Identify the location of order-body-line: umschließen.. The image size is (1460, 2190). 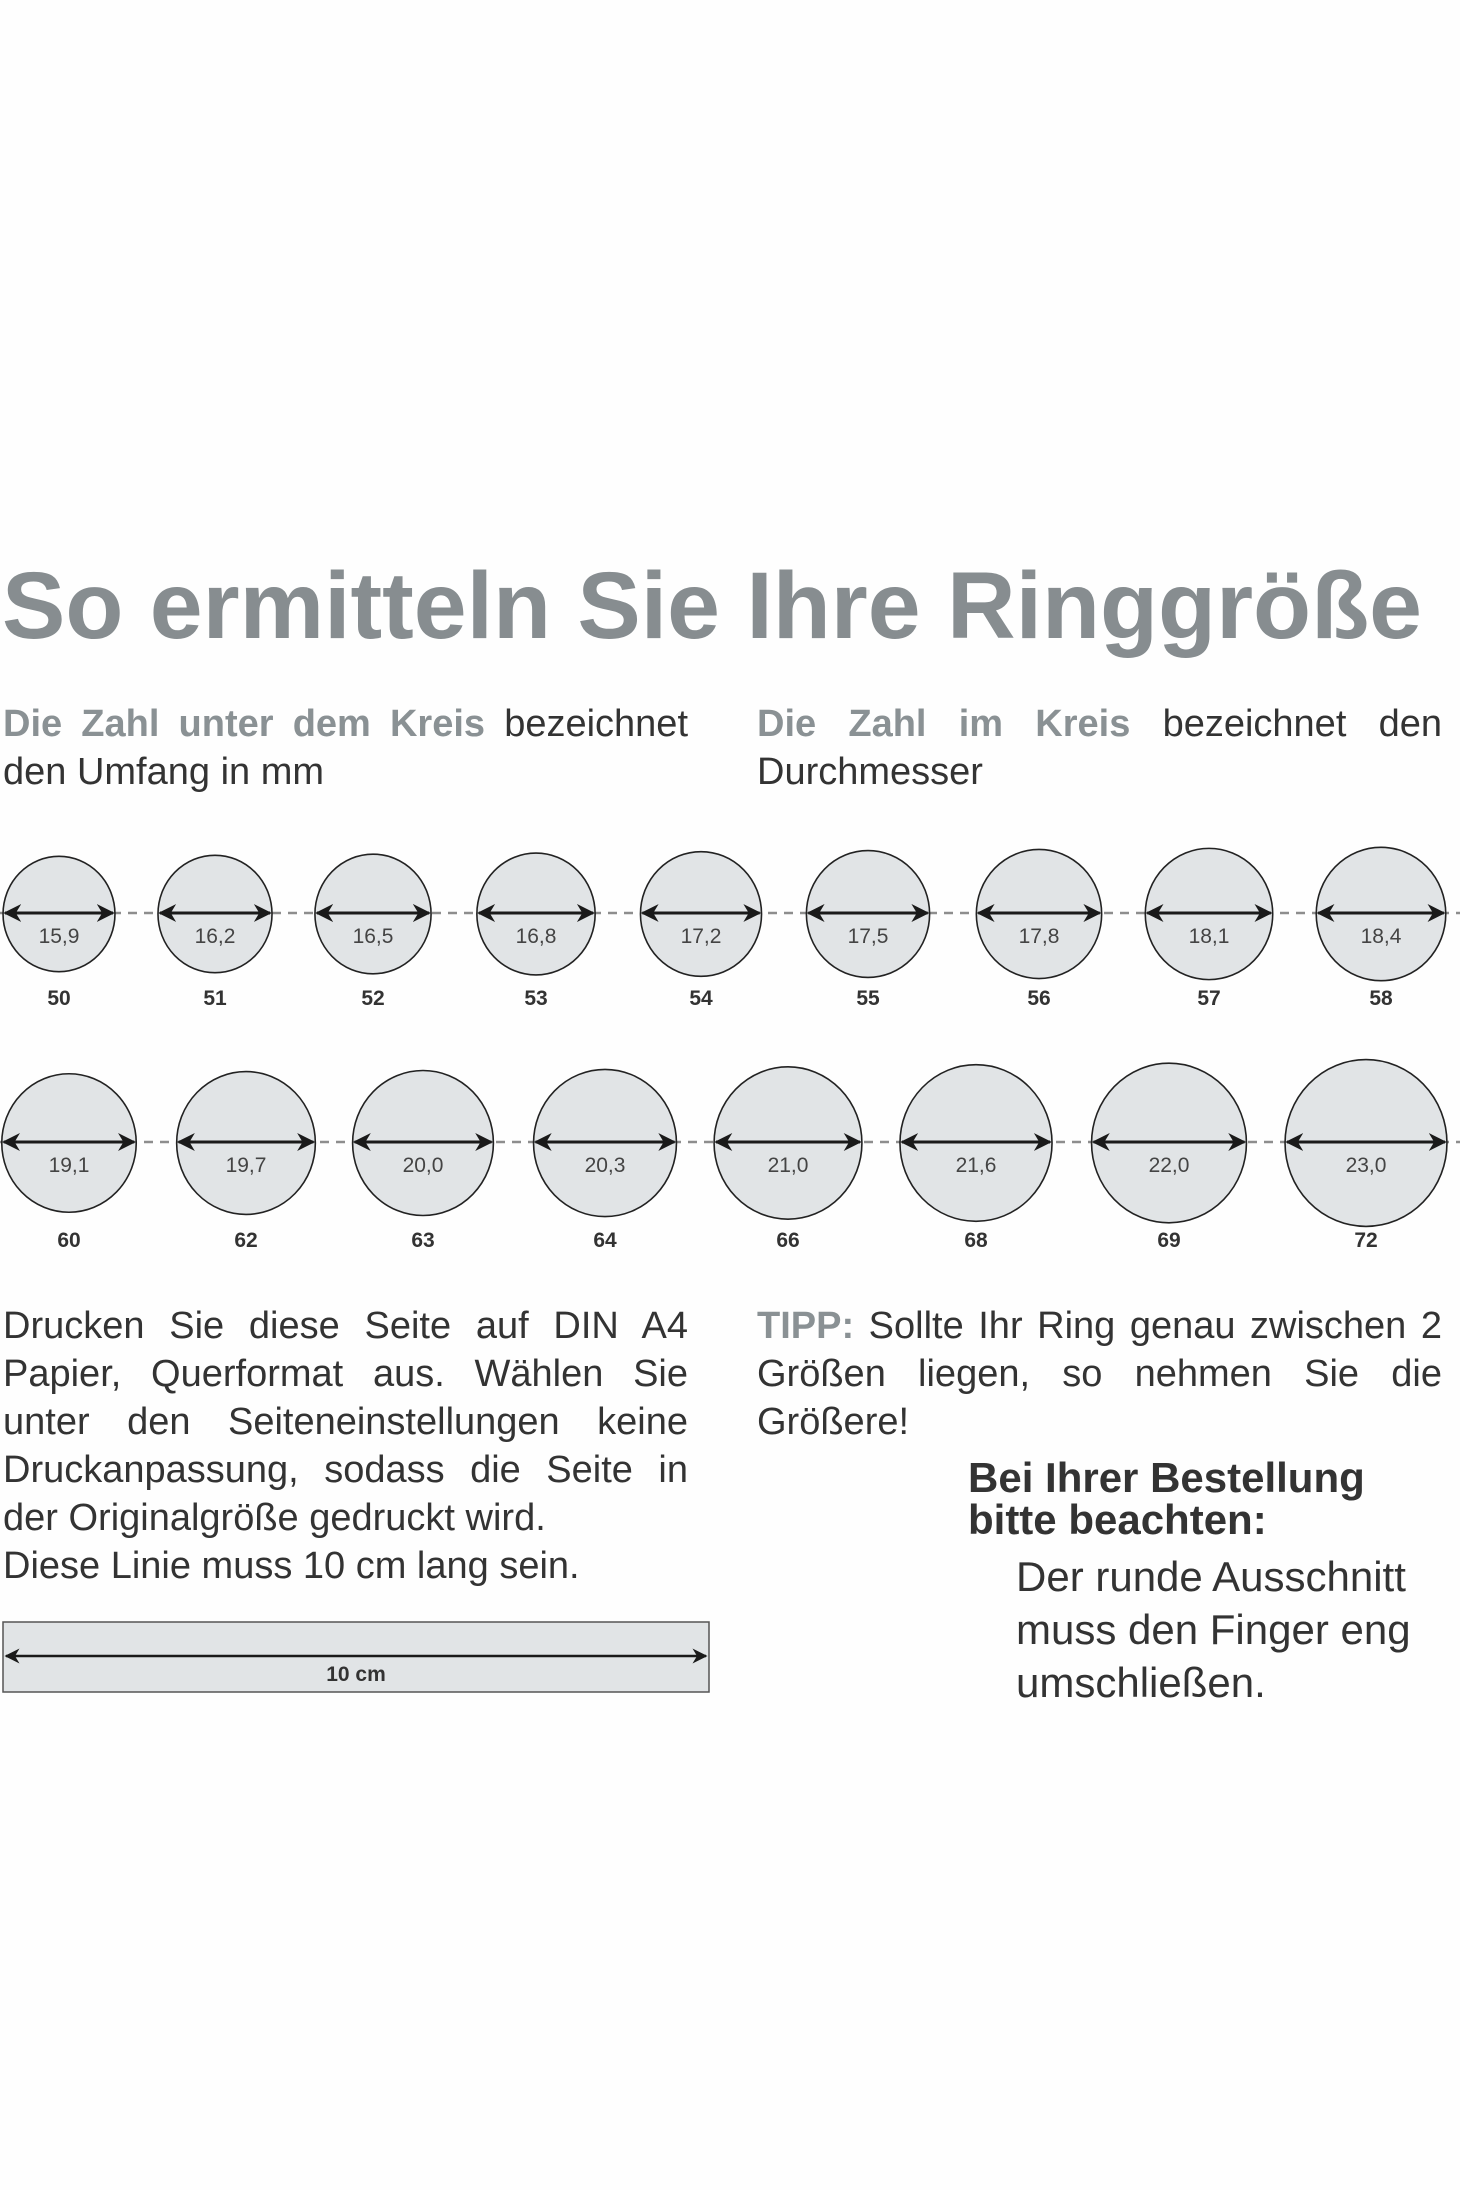
(1141, 1682).